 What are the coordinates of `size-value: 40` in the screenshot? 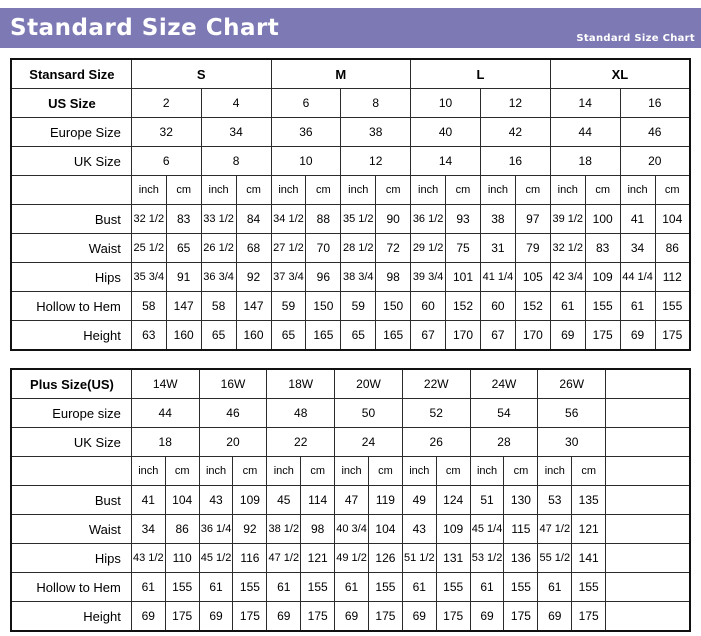 It's located at (445, 132).